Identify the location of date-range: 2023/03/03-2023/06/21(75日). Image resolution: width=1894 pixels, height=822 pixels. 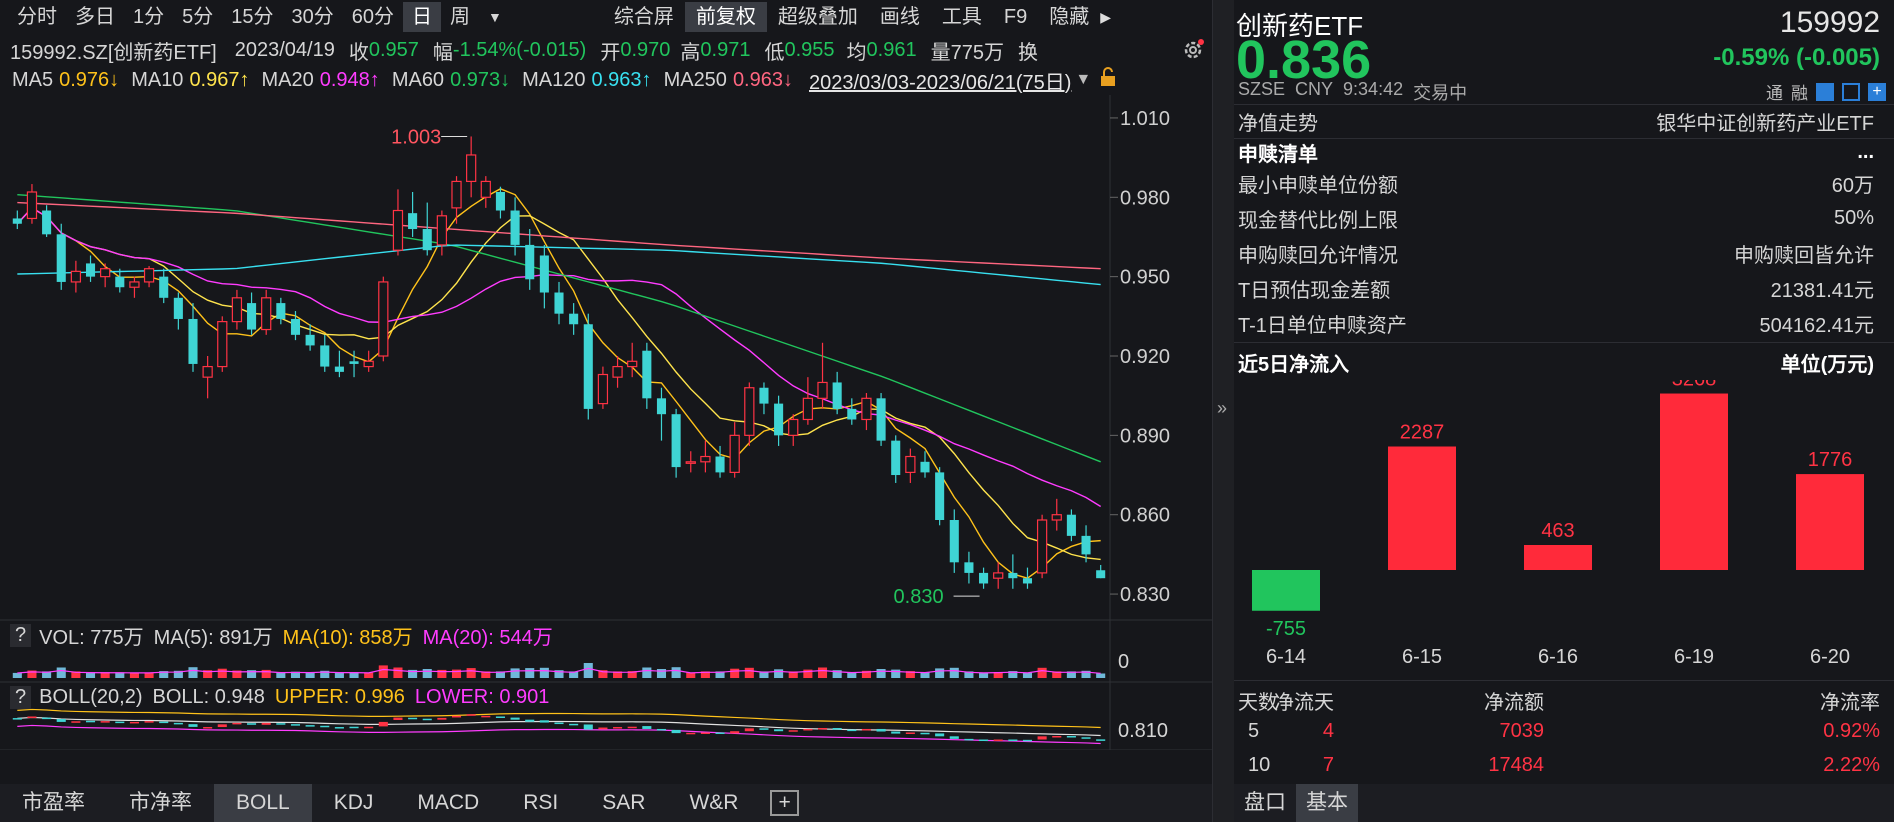
(940, 82).